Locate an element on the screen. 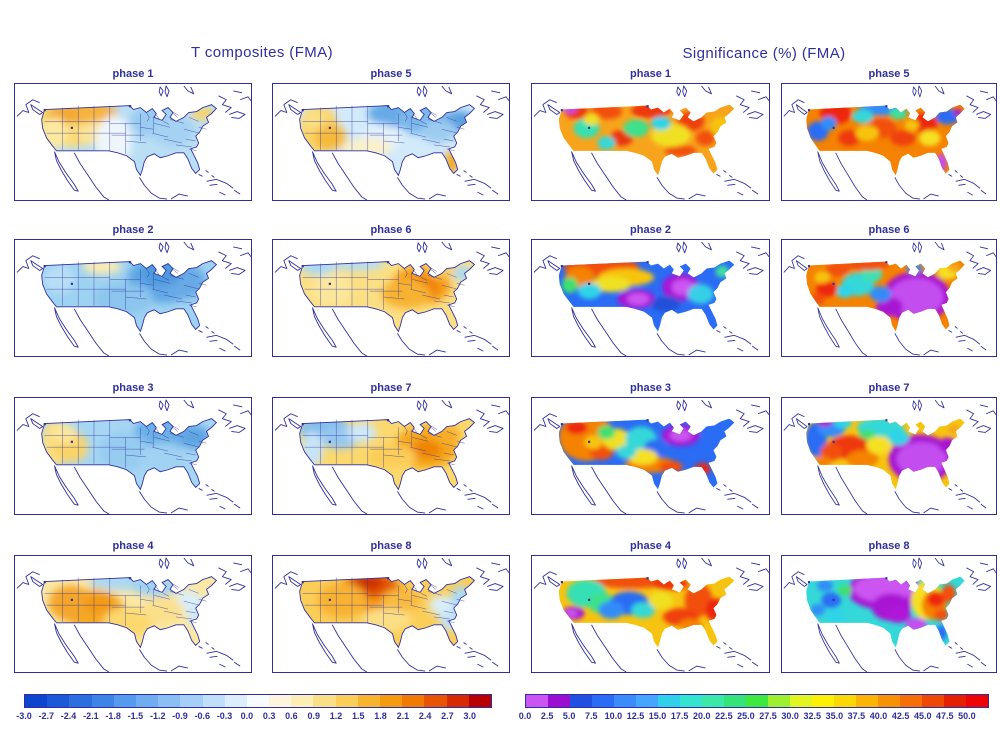 The width and height of the screenshot is (1000, 736). colorbar-tick: 2.1 is located at coordinates (403, 716).